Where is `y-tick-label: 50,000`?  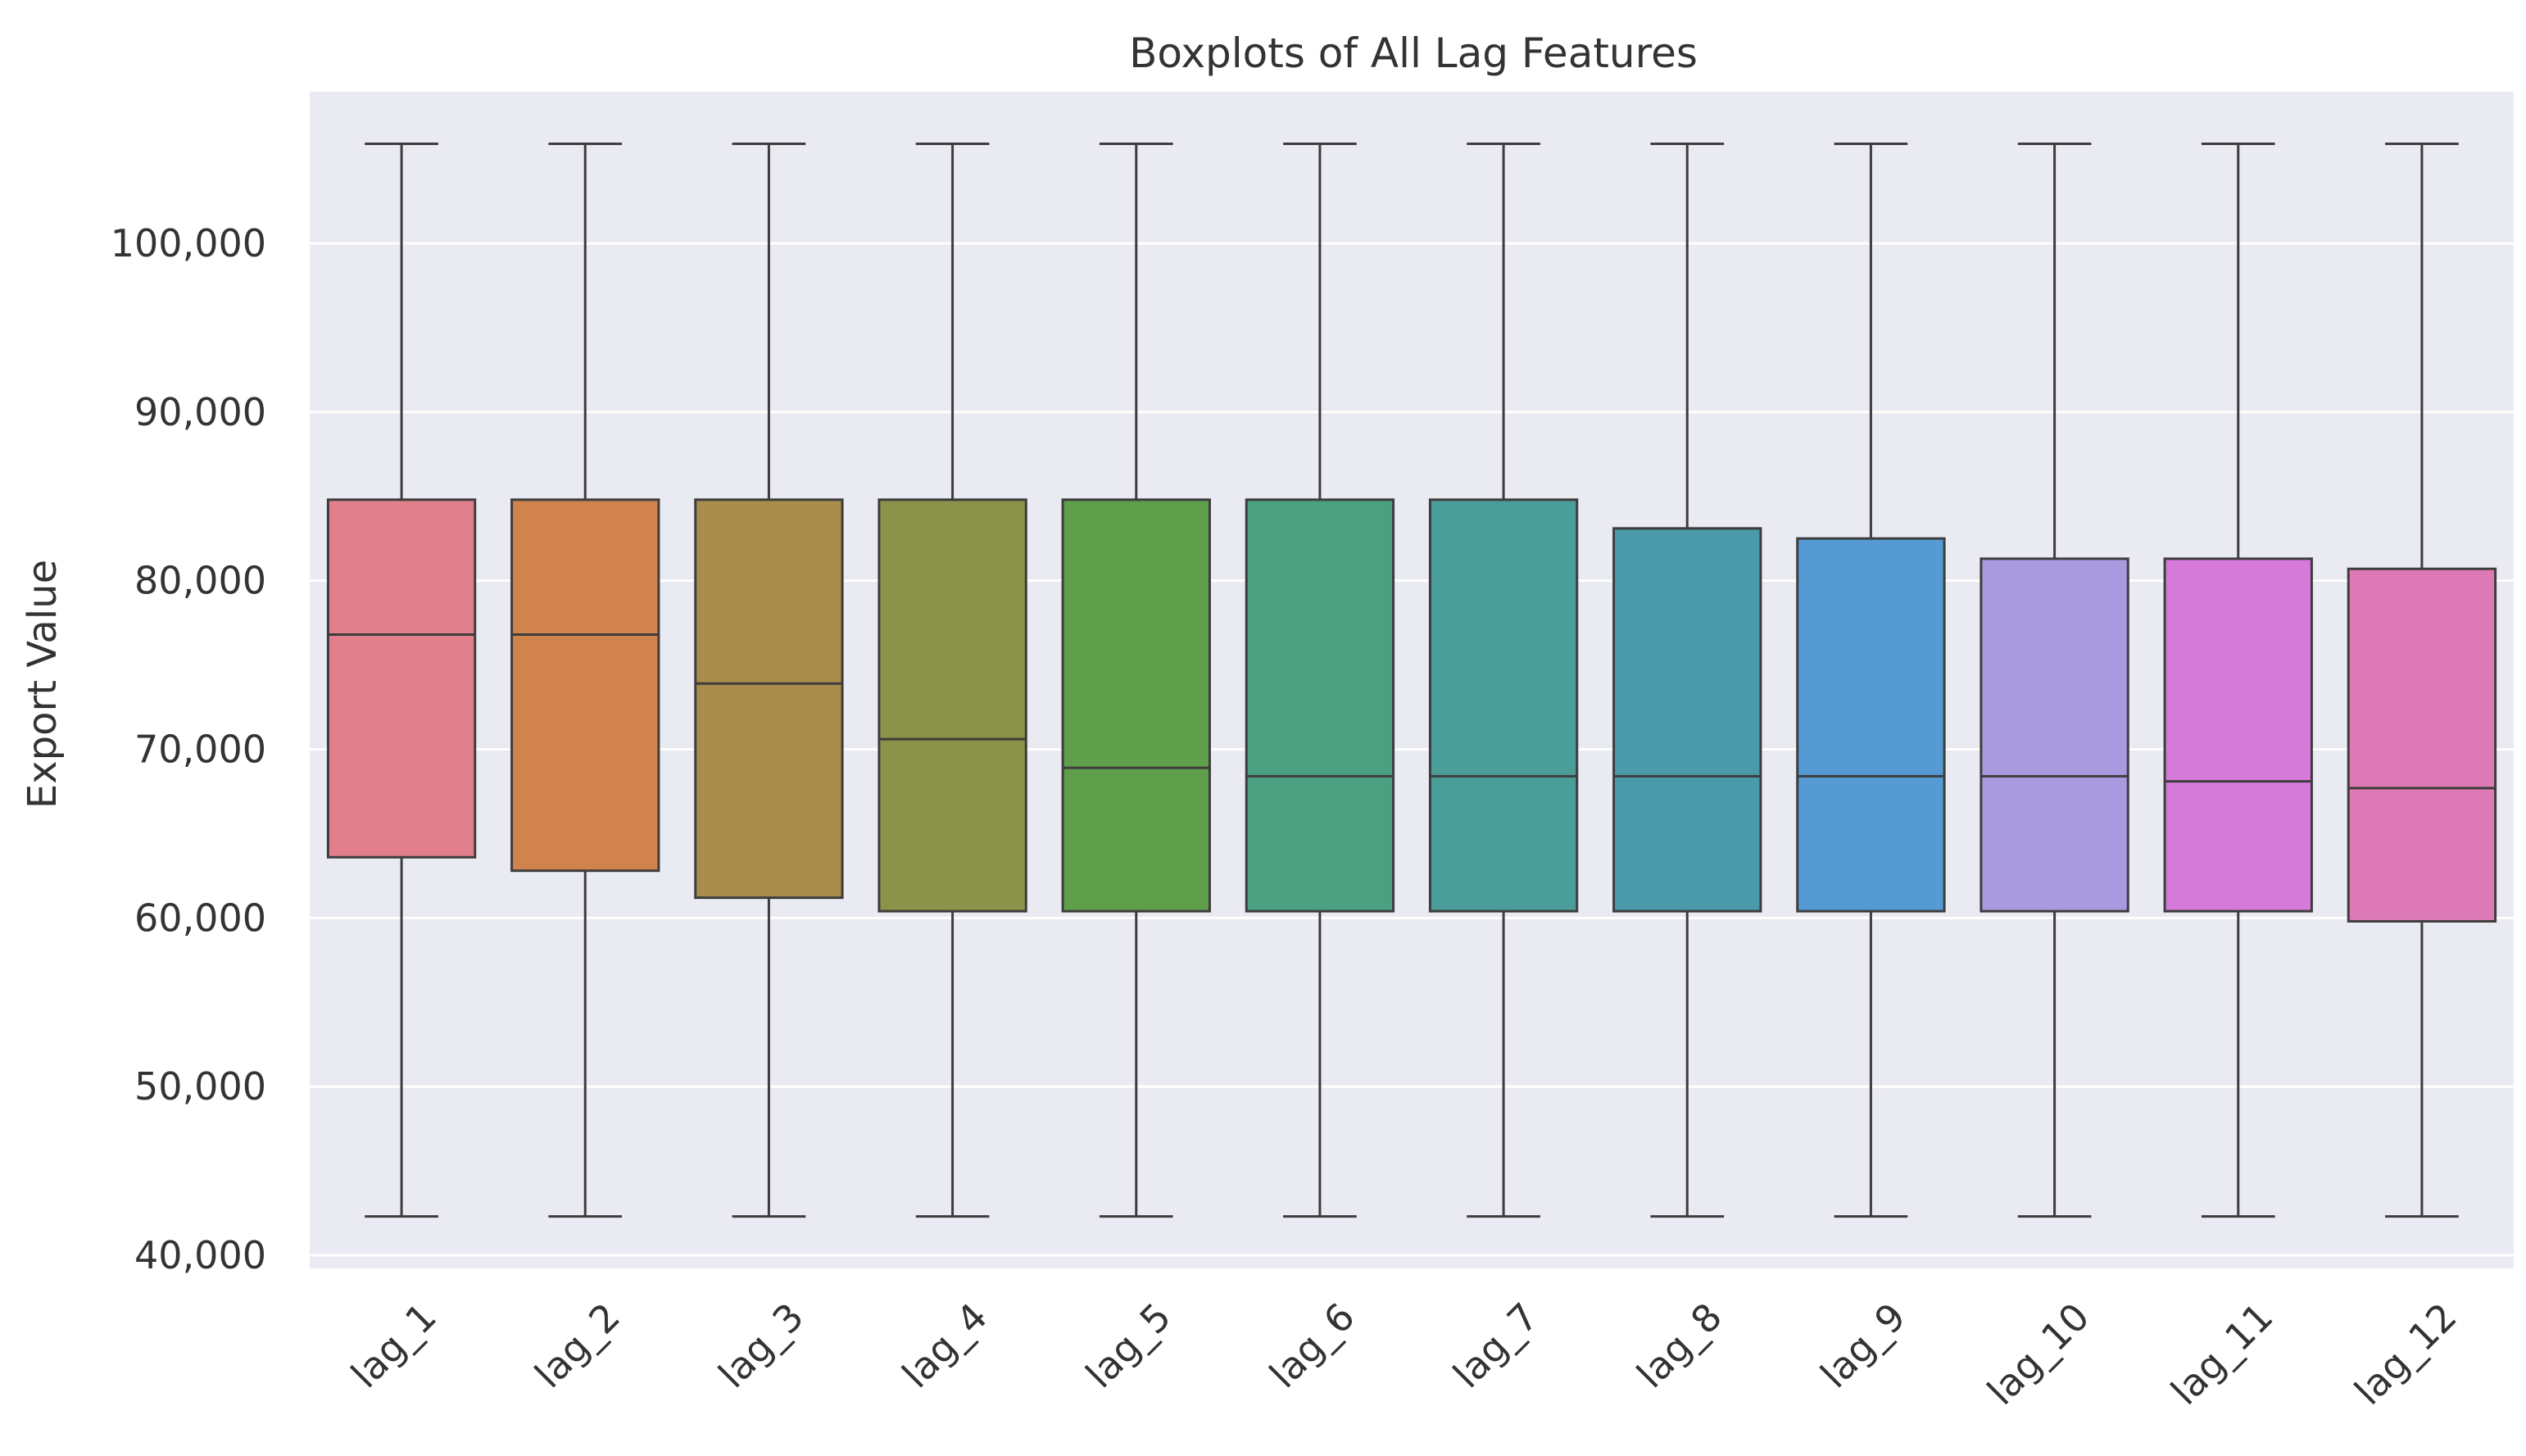
y-tick-label: 50,000 is located at coordinates (200, 1087).